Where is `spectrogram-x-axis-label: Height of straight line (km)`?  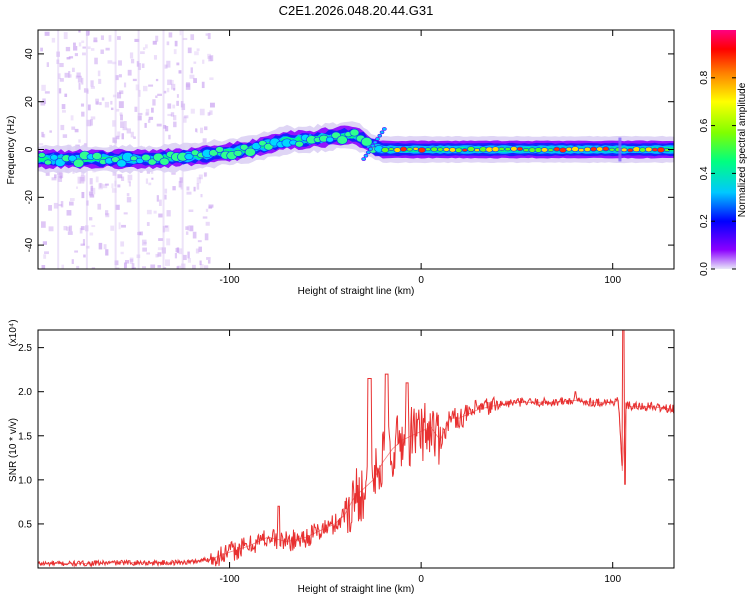 spectrogram-x-axis-label: Height of straight line (km) is located at coordinates (356, 291).